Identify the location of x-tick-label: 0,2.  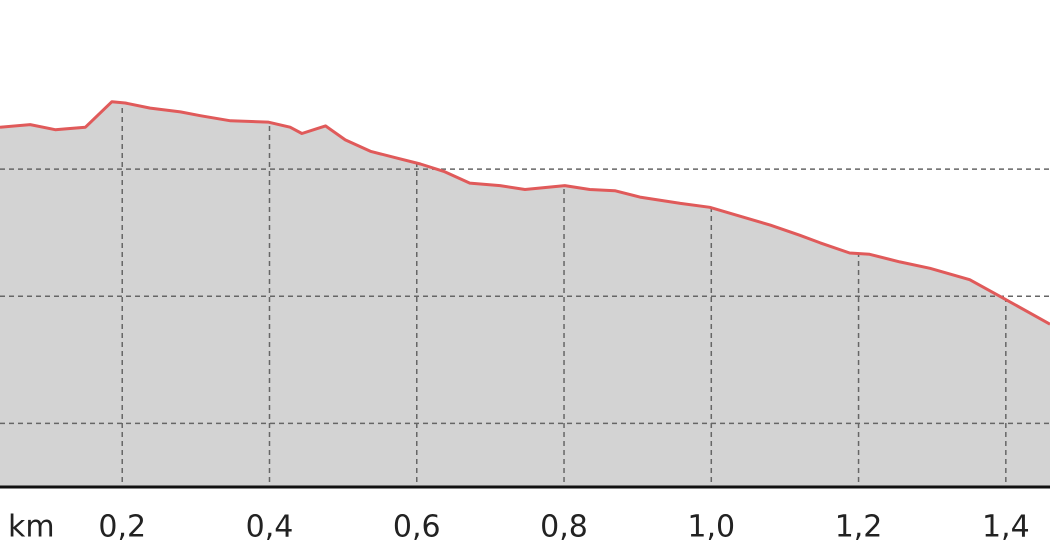
(122, 527).